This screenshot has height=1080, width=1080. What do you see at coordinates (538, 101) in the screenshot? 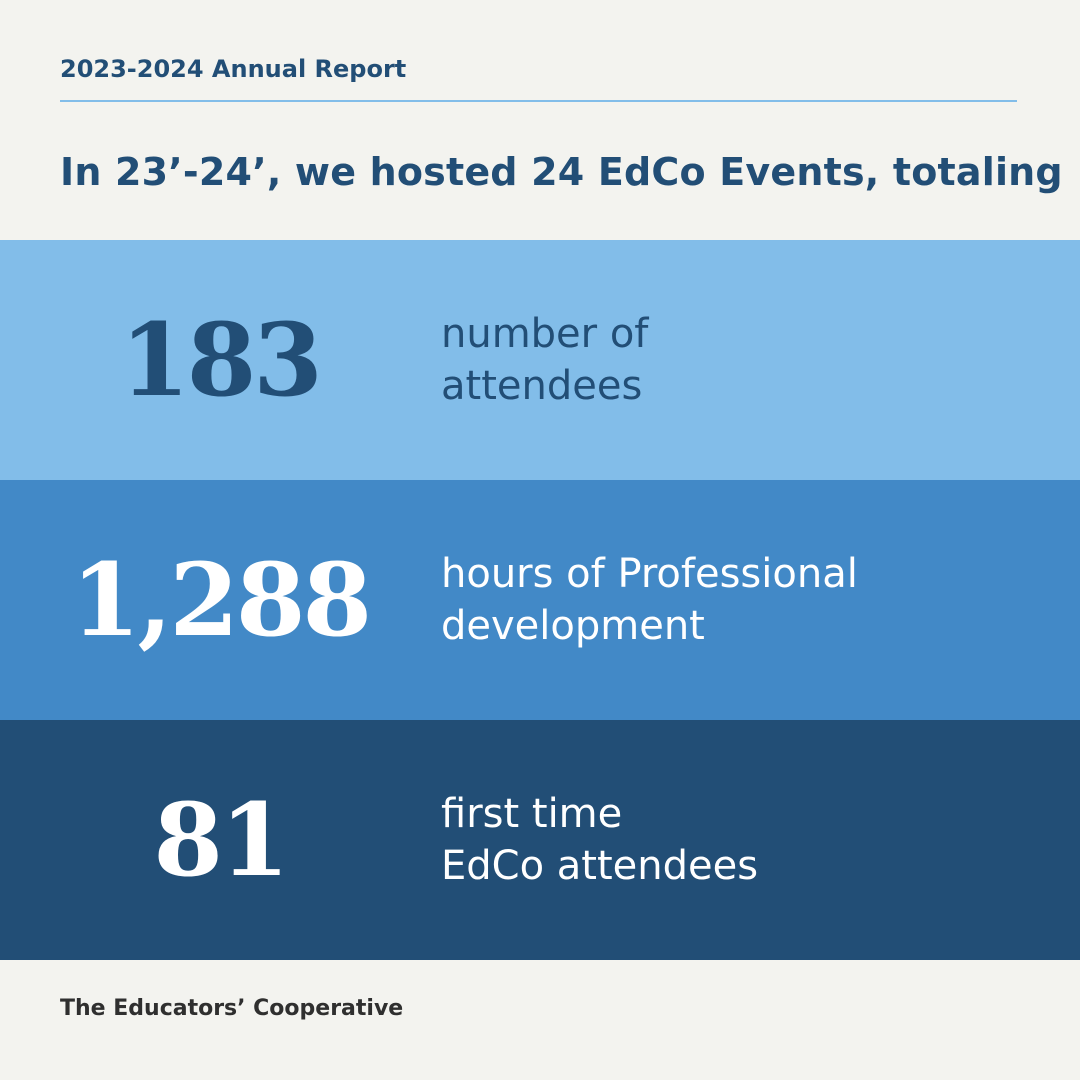
I see `header-divider` at bounding box center [538, 101].